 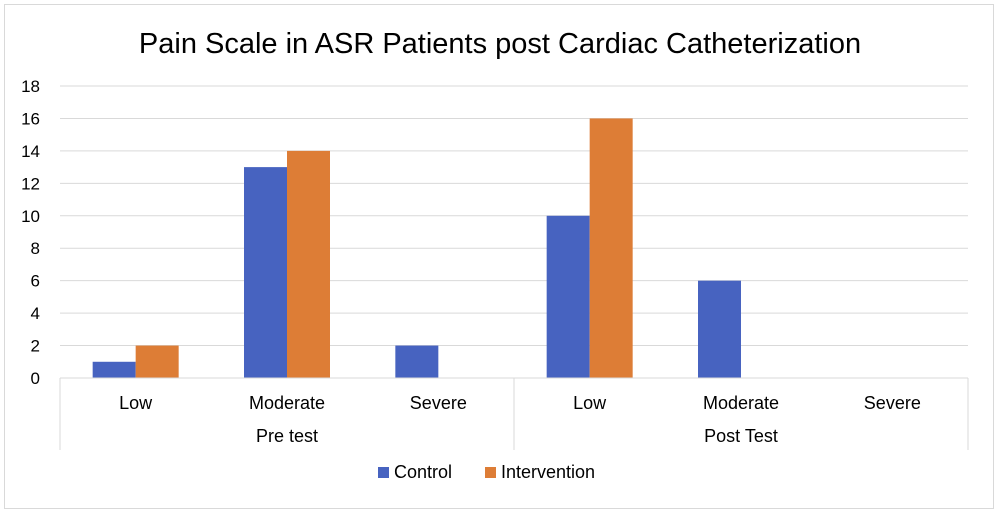 I want to click on y-tick-label: 12, so click(x=30, y=183).